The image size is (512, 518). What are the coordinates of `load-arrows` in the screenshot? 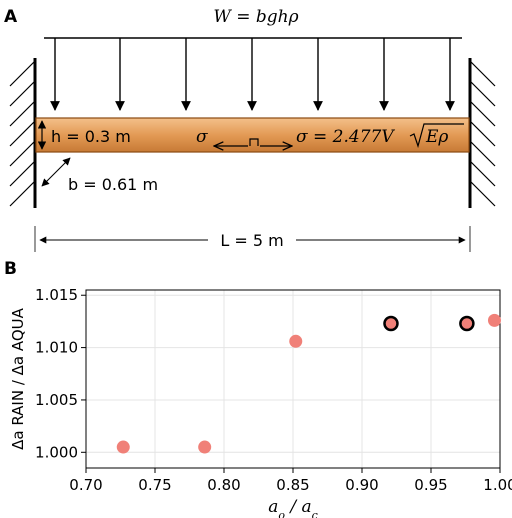 It's located at (252, 74).